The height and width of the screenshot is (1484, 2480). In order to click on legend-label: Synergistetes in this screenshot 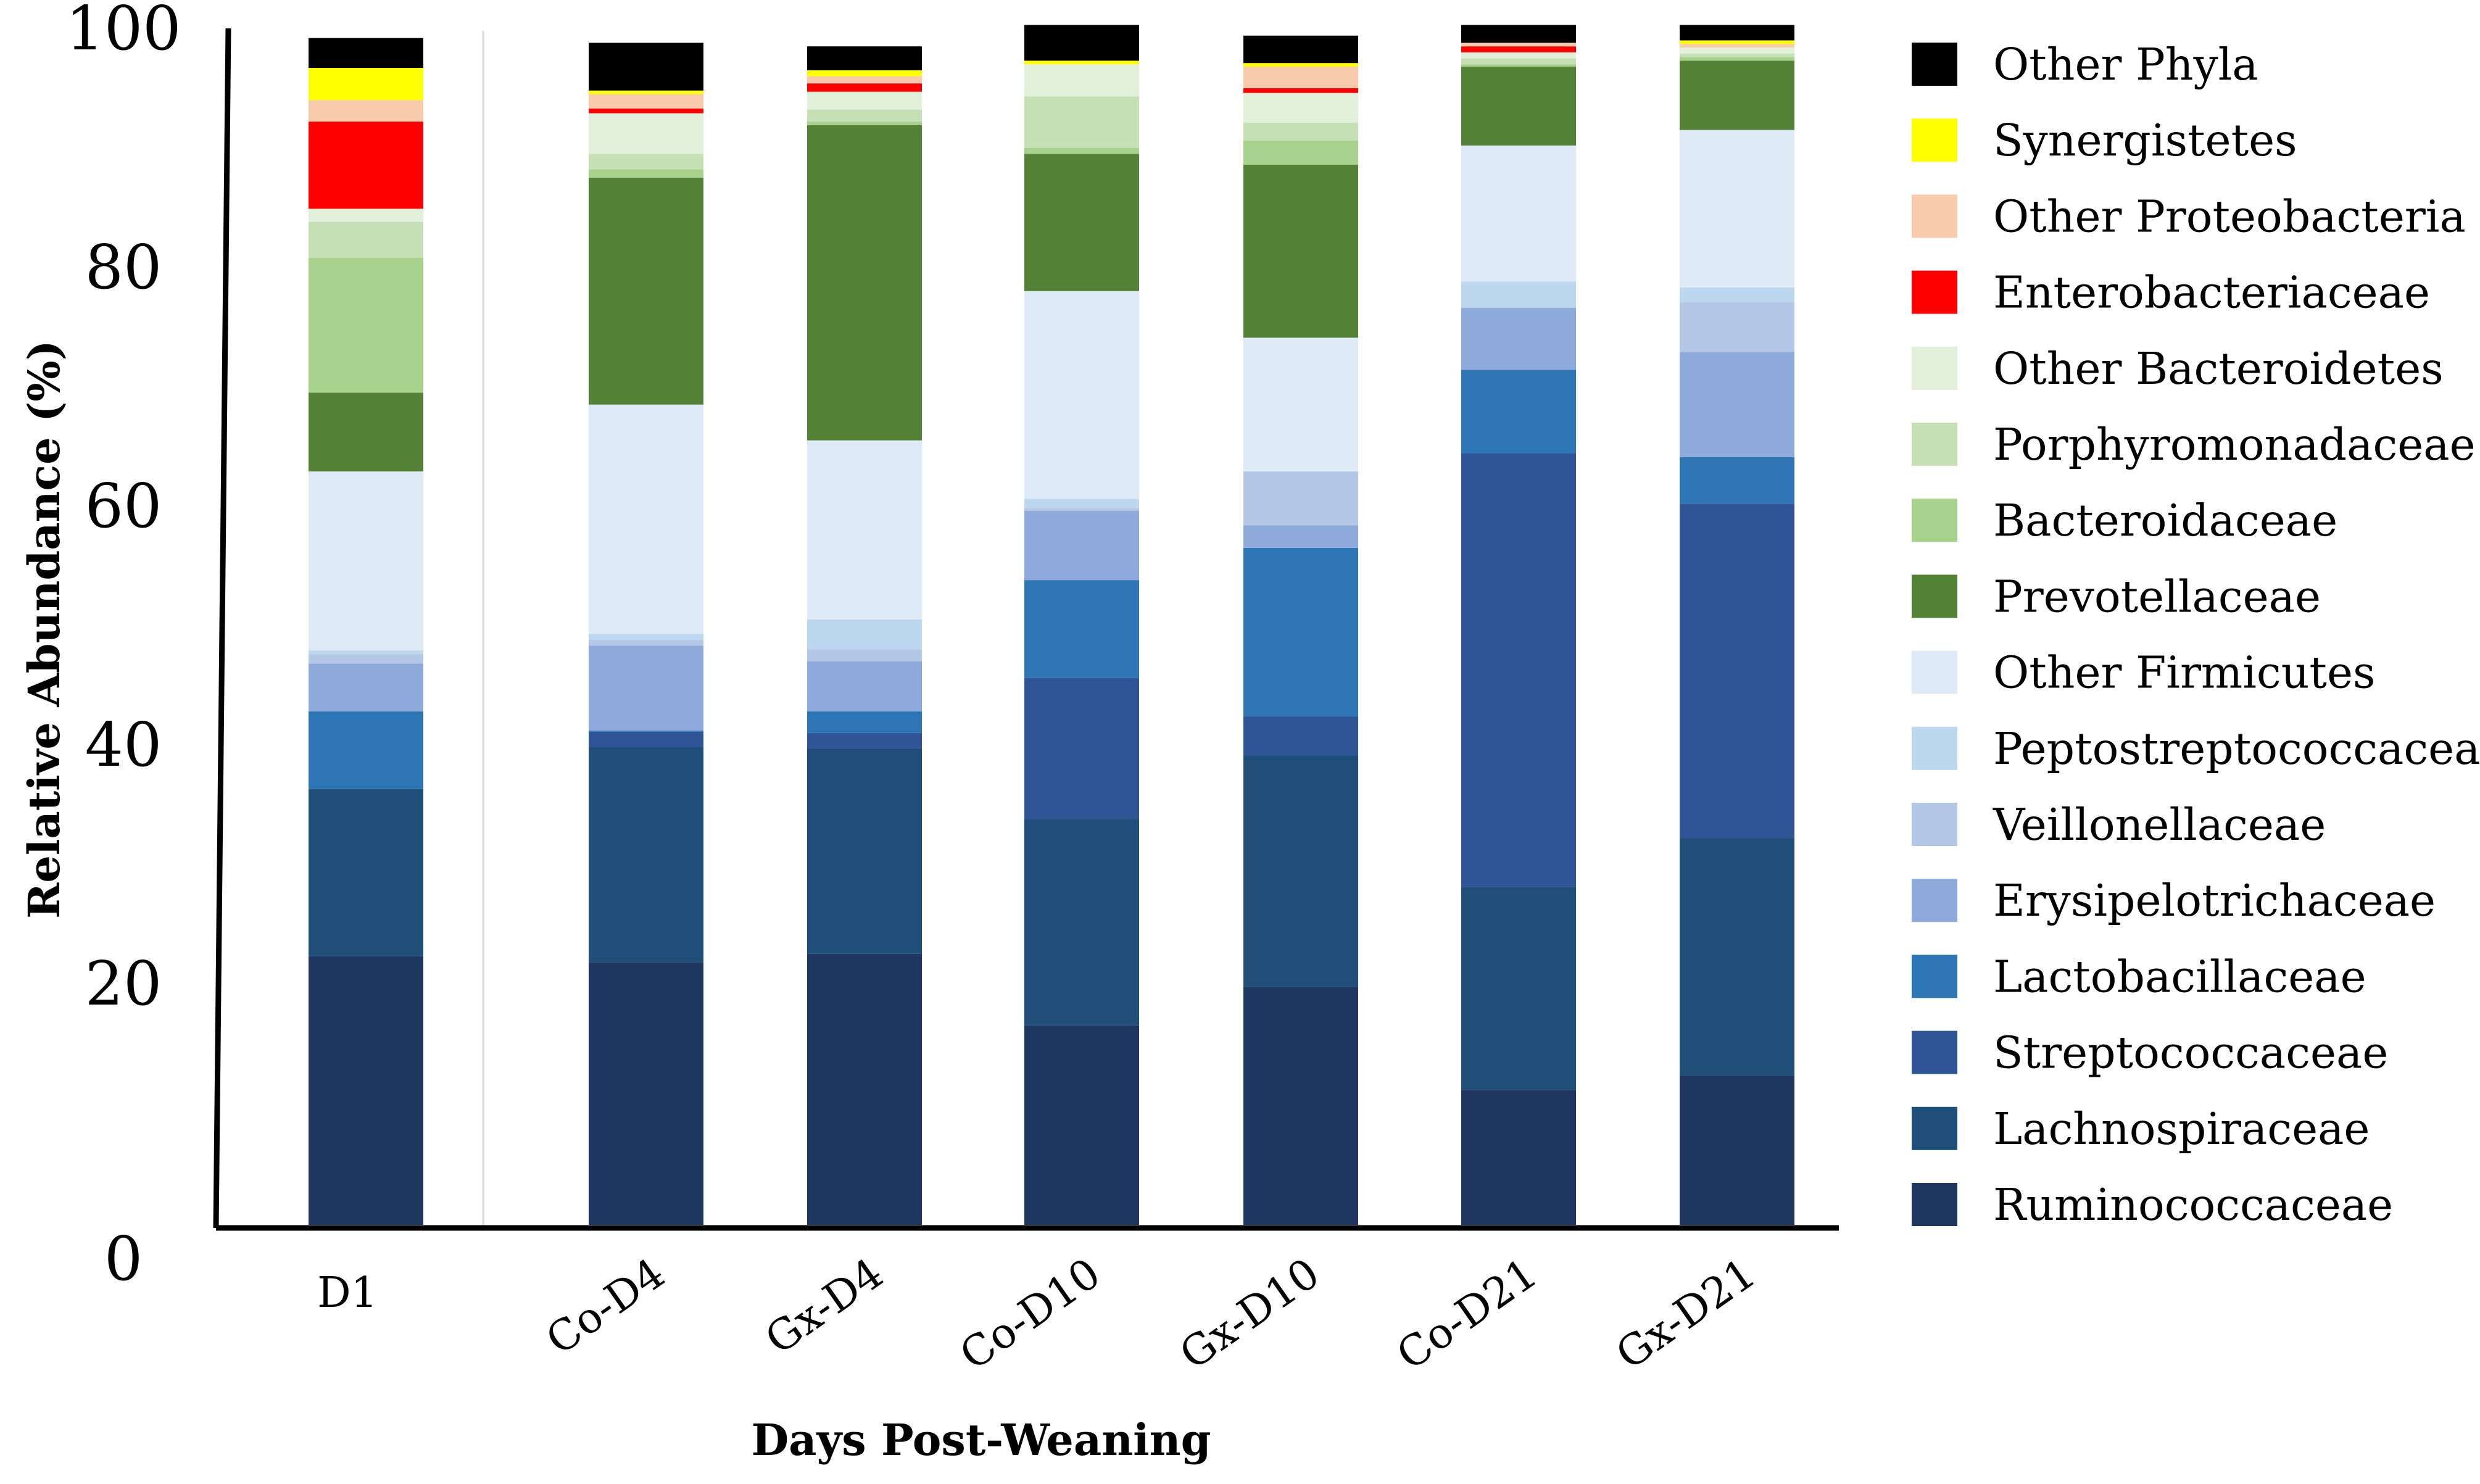, I will do `click(2145, 140)`.